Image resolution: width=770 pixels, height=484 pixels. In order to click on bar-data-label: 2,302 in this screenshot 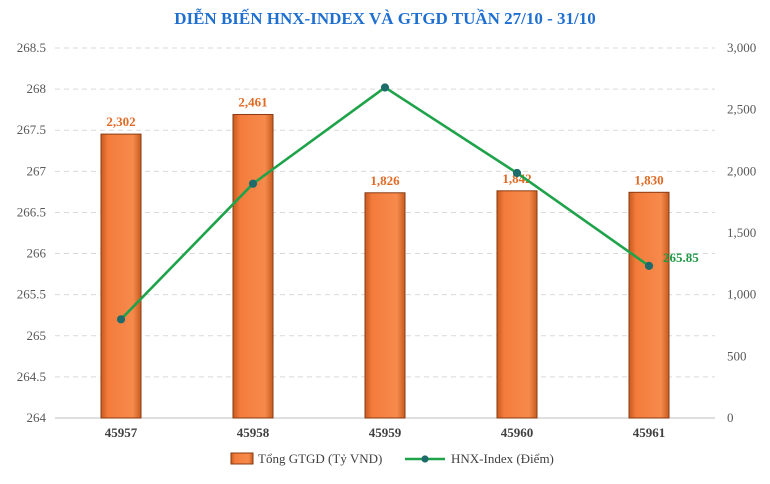, I will do `click(120, 121)`.